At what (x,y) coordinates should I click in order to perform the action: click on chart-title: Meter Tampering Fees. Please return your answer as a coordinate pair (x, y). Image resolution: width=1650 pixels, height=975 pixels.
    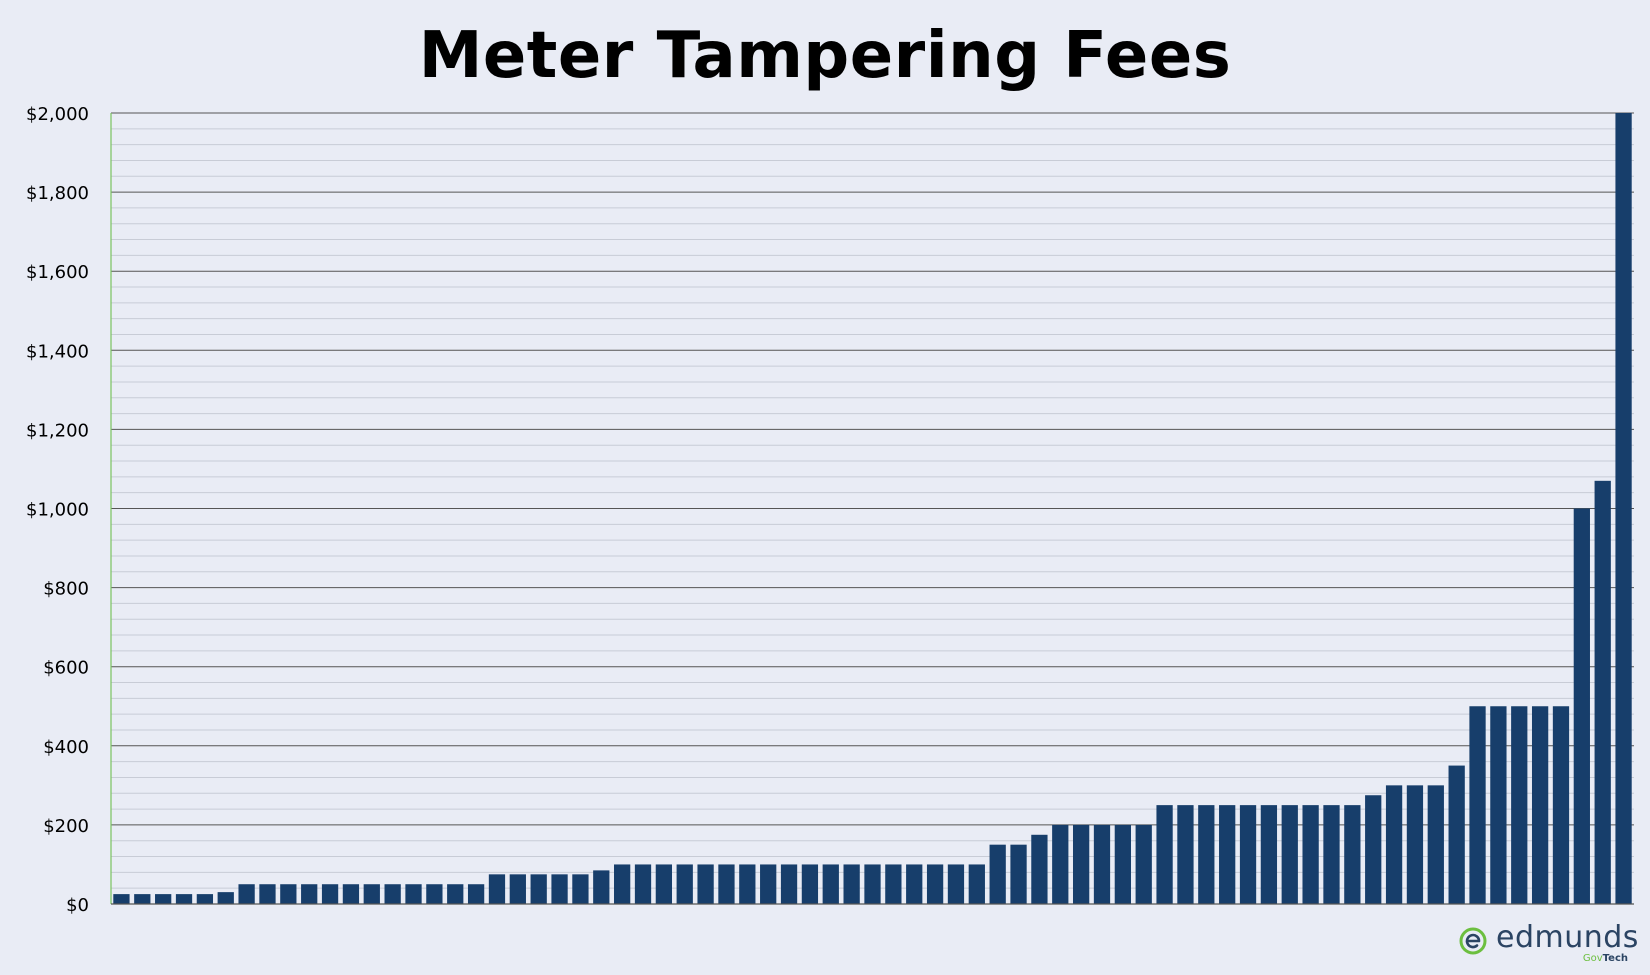
    Looking at the image, I should click on (825, 56).